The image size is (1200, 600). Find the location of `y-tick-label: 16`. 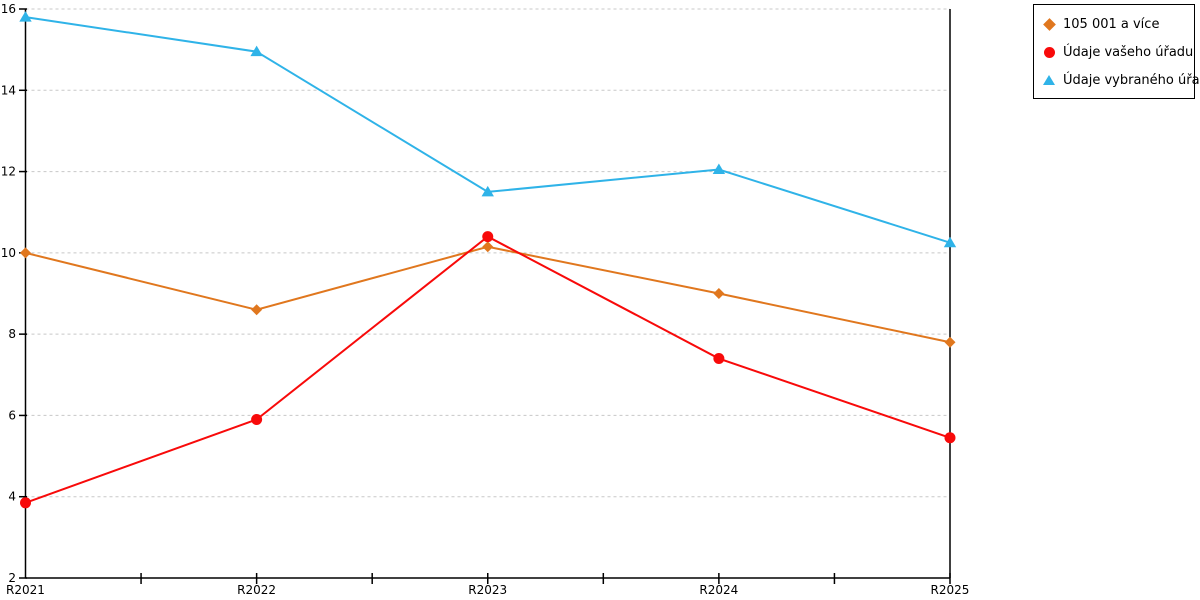

y-tick-label: 16 is located at coordinates (8, 9).